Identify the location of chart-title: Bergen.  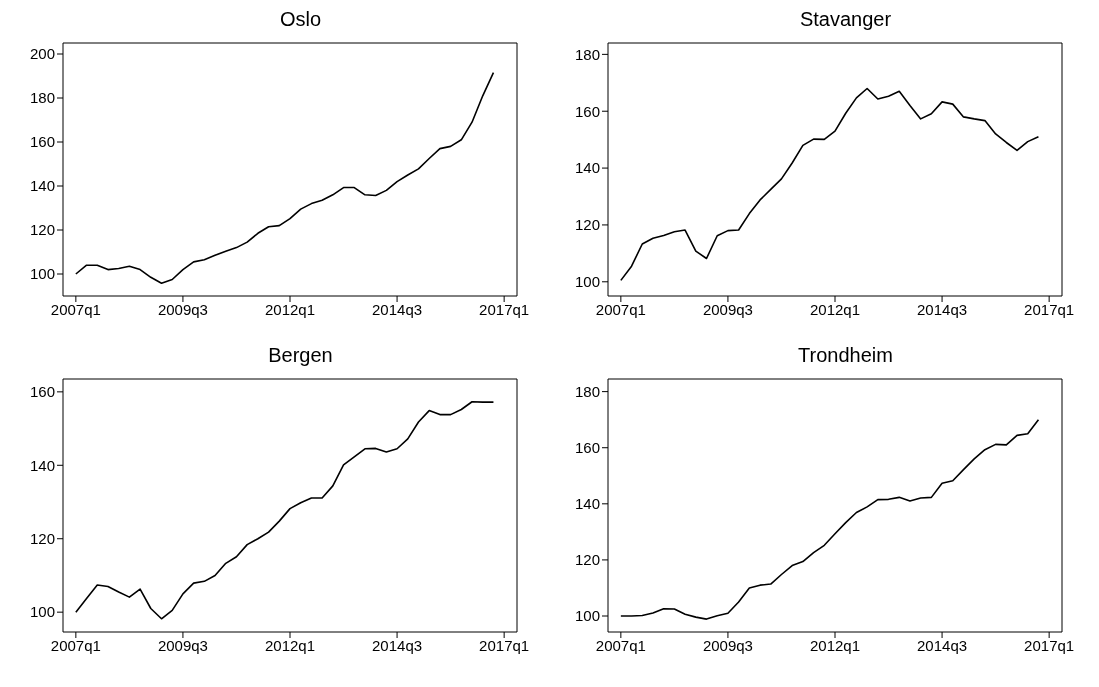
(300, 356).